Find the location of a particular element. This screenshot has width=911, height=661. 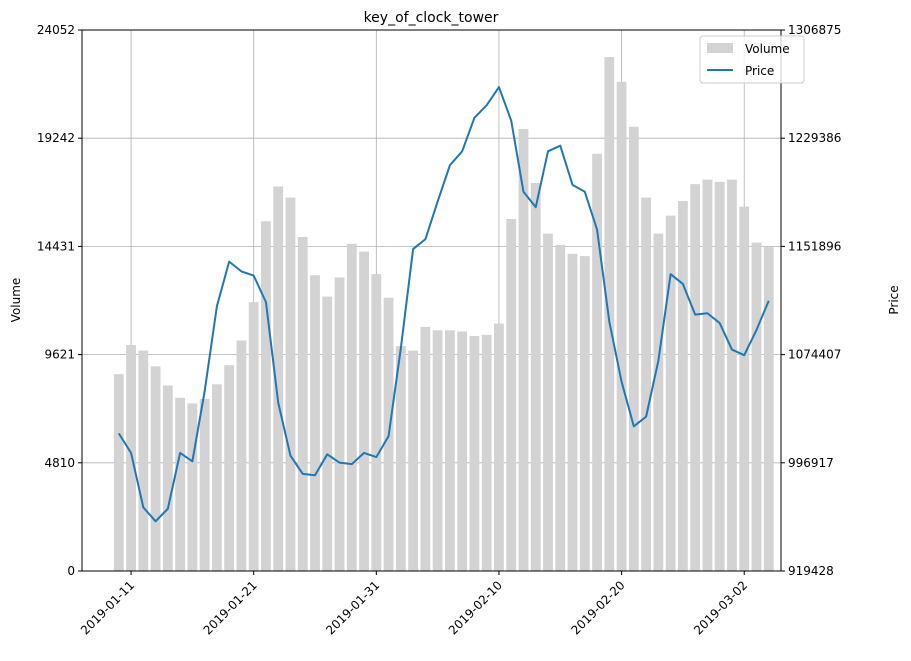

legend-swatch-volume is located at coordinates (720, 48).